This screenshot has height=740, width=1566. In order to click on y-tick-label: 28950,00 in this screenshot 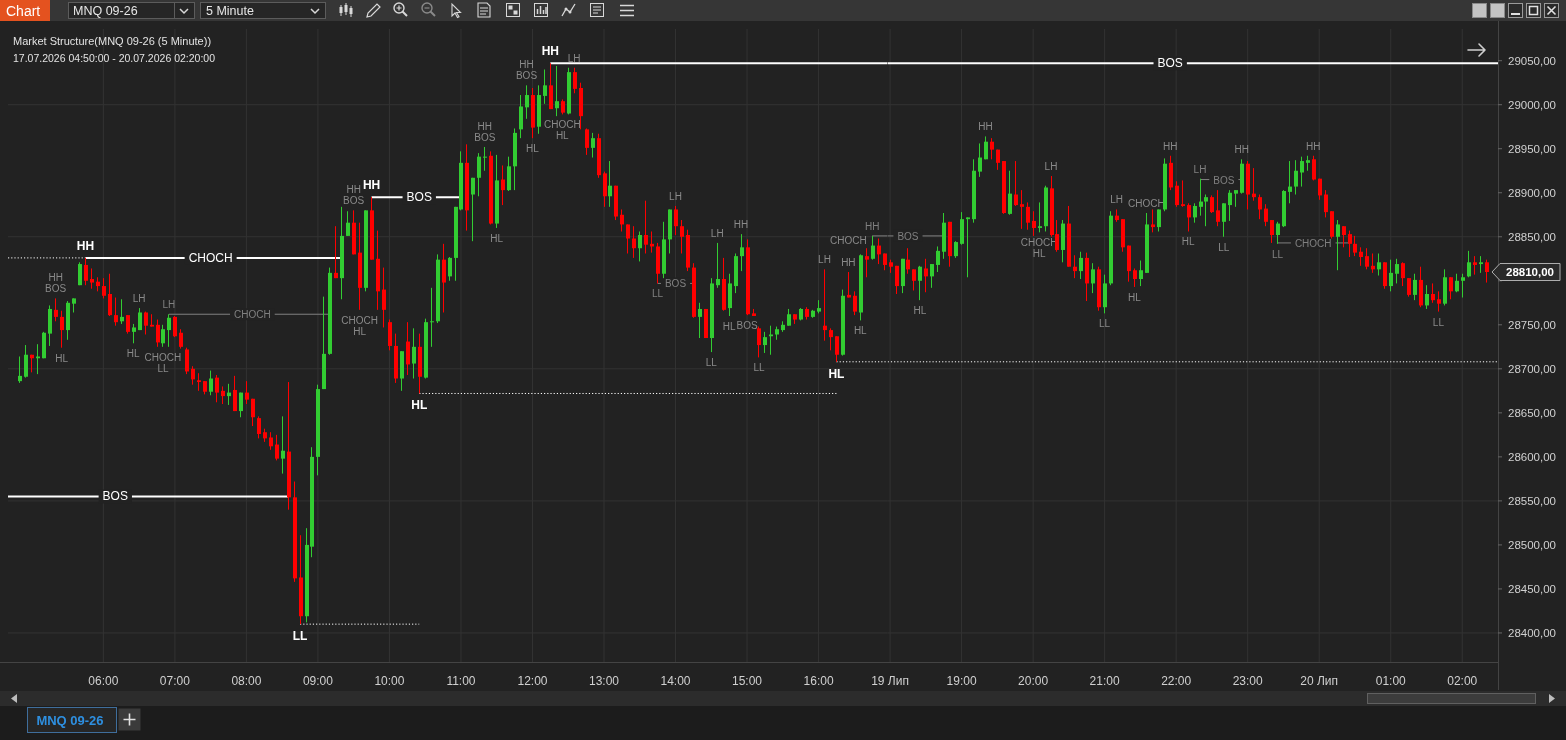, I will do `click(1532, 148)`.